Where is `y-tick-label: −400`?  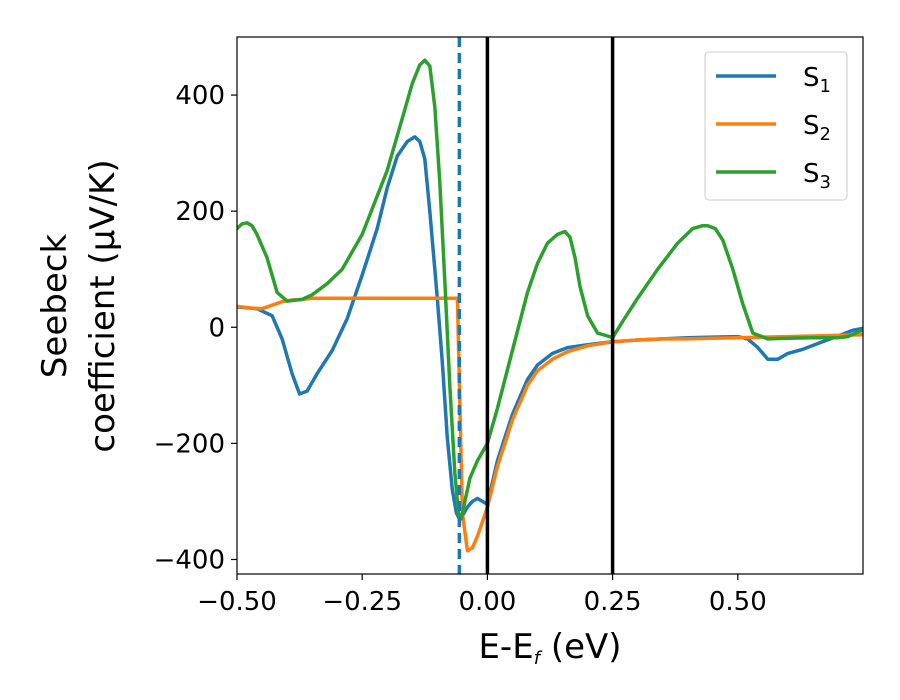 y-tick-label: −400 is located at coordinates (189, 560).